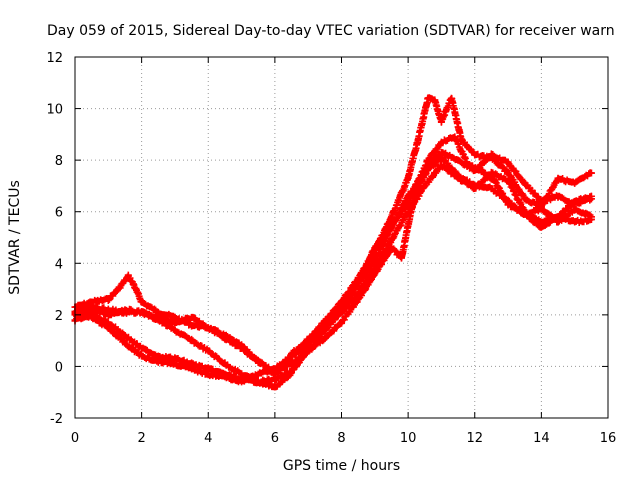 This screenshot has width=640, height=480. I want to click on x-tick-label: 12, so click(474, 438).